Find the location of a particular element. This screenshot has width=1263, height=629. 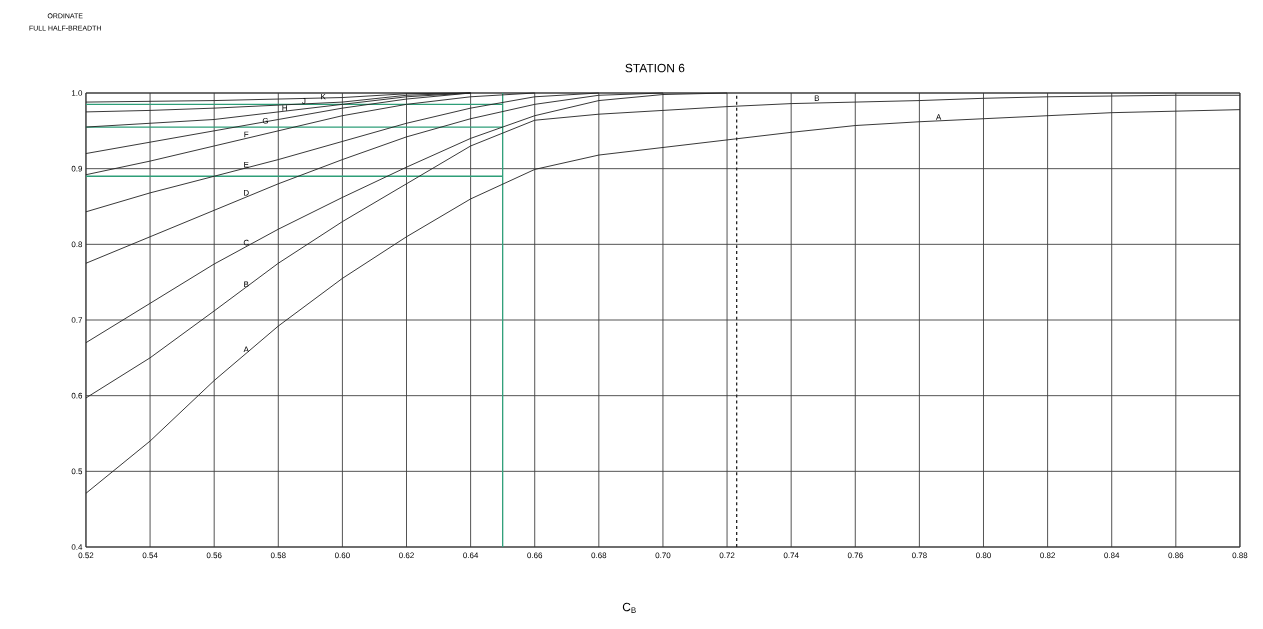

chart-title: STATION 6 is located at coordinates (655, 68).